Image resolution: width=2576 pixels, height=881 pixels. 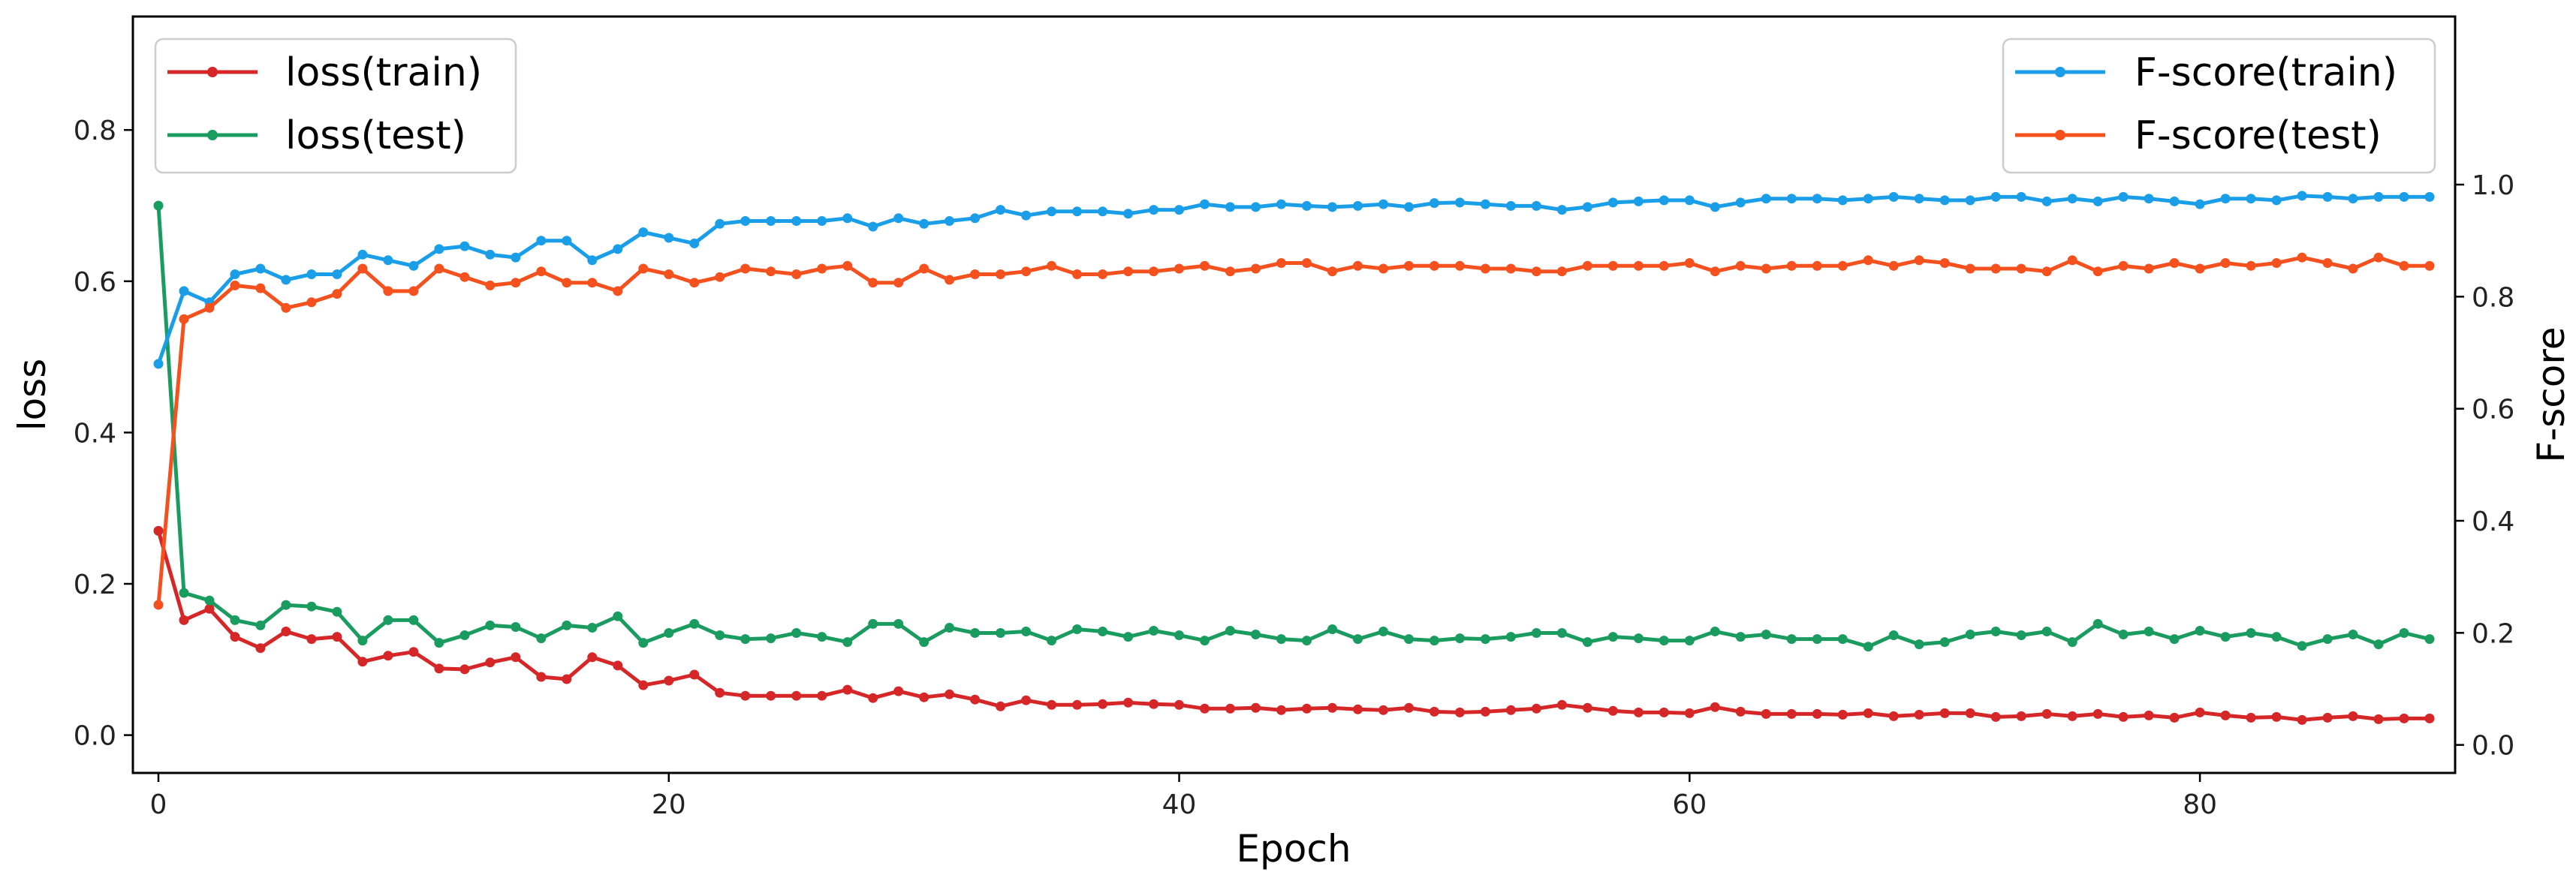 What do you see at coordinates (383, 72) in the screenshot?
I see `legend-label-loss-train: loss(train)` at bounding box center [383, 72].